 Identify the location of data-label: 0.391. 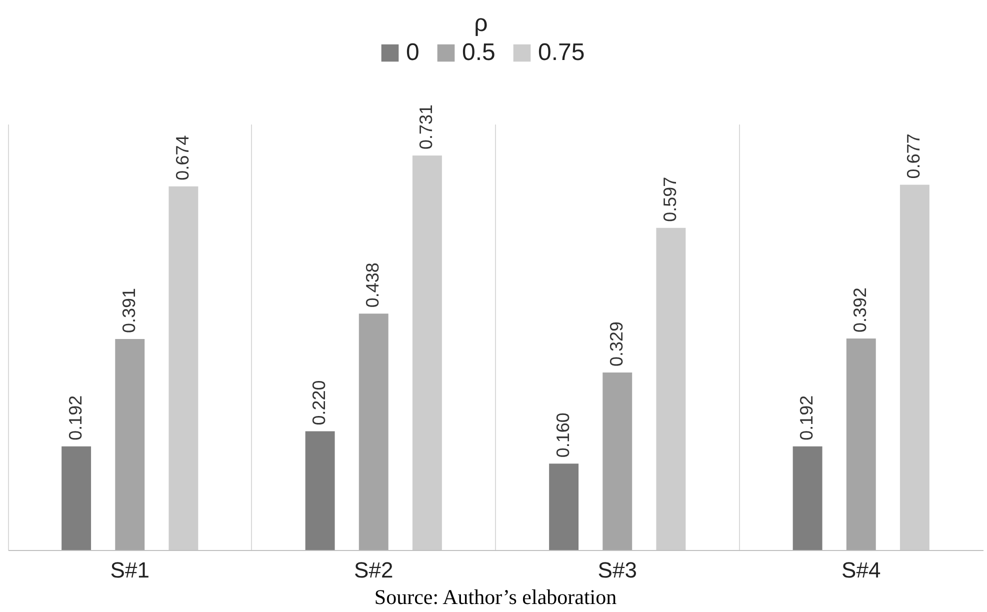
(128, 311).